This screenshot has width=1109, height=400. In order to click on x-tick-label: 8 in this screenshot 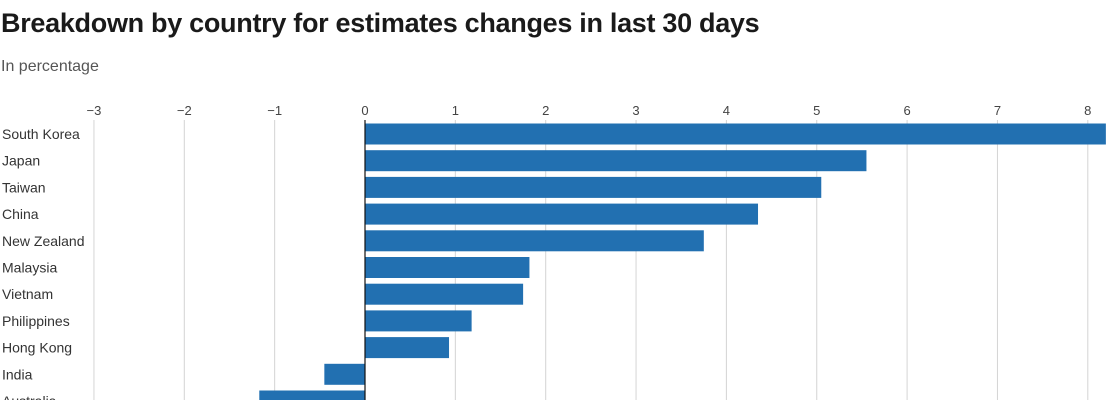, I will do `click(1087, 110)`.